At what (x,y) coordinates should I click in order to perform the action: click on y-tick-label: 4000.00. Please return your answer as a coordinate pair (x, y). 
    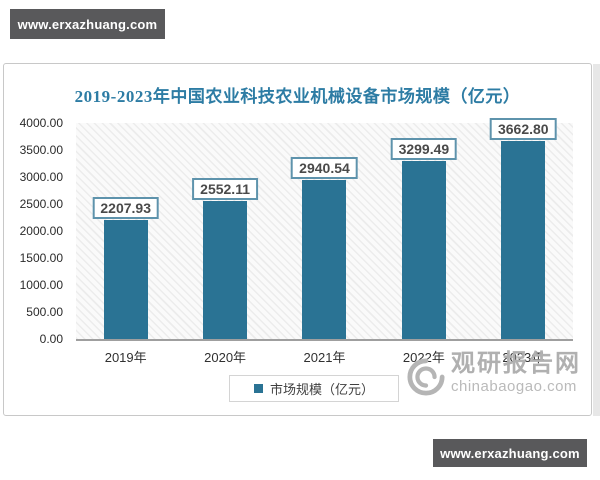
    Looking at the image, I should click on (41, 123).